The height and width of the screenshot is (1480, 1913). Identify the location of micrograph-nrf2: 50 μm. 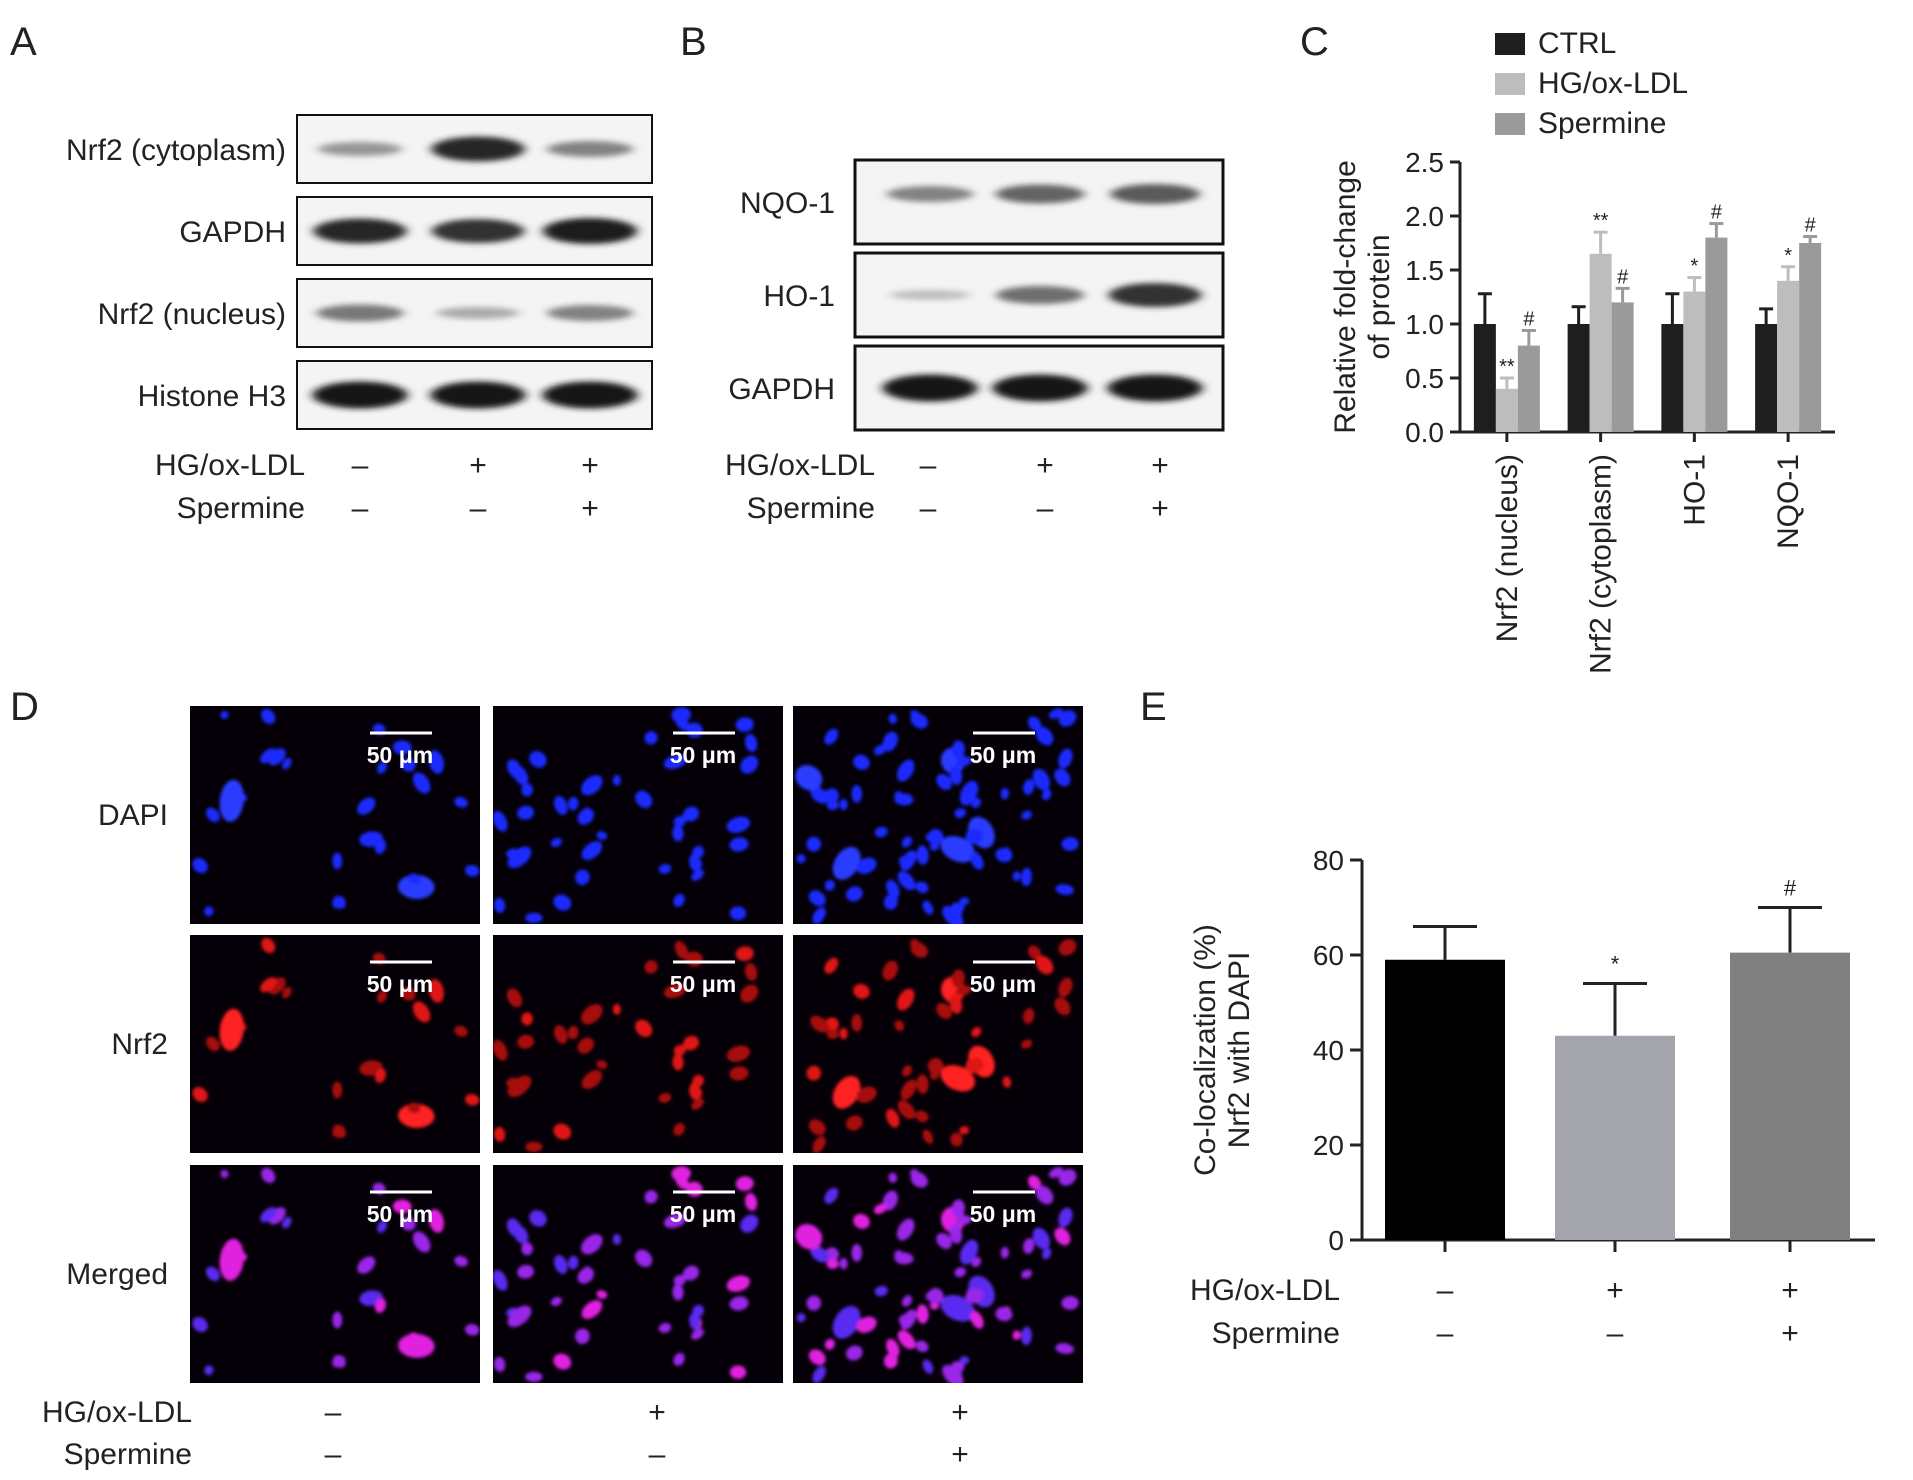
(938, 1044).